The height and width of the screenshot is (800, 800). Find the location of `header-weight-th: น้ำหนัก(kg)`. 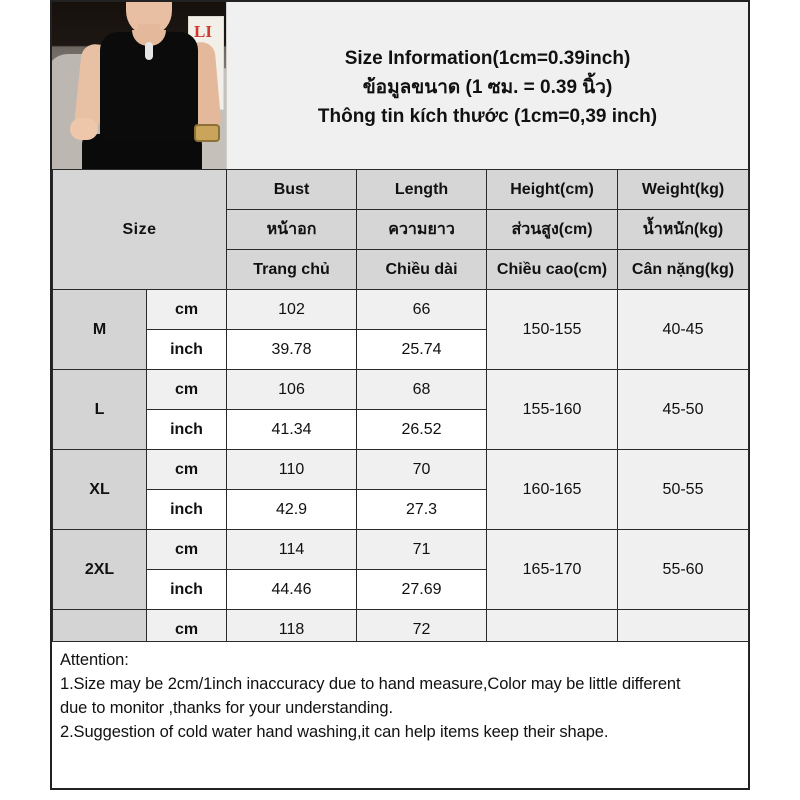

header-weight-th: น้ำหนัก(kg) is located at coordinates (683, 229).